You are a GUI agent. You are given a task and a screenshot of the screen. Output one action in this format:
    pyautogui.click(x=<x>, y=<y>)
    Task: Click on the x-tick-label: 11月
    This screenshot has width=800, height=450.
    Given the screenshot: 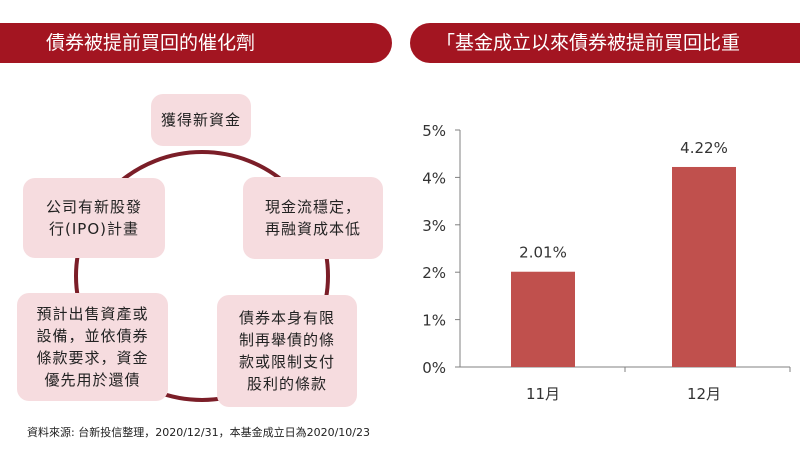 What is the action you would take?
    pyautogui.click(x=543, y=394)
    